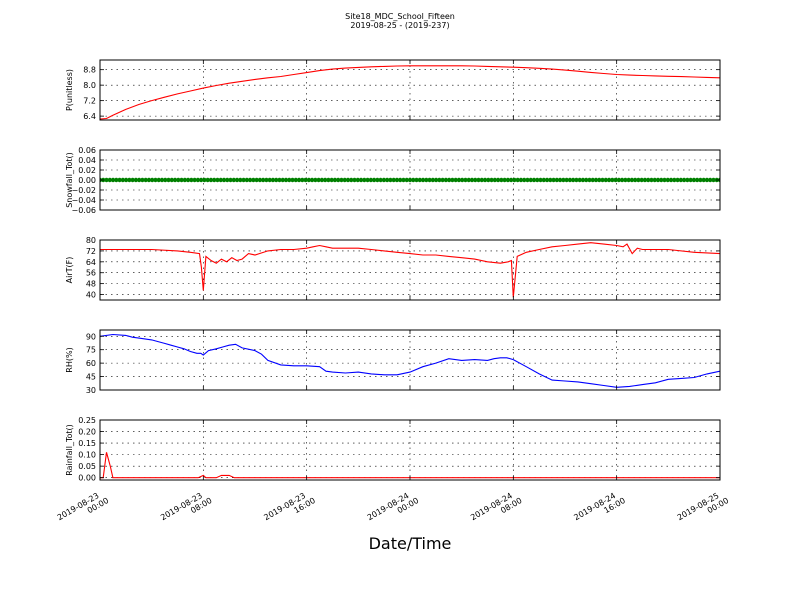 The width and height of the screenshot is (800, 600). Describe the element at coordinates (87, 160) in the screenshot. I see `y-tick-label: 0.04` at that location.